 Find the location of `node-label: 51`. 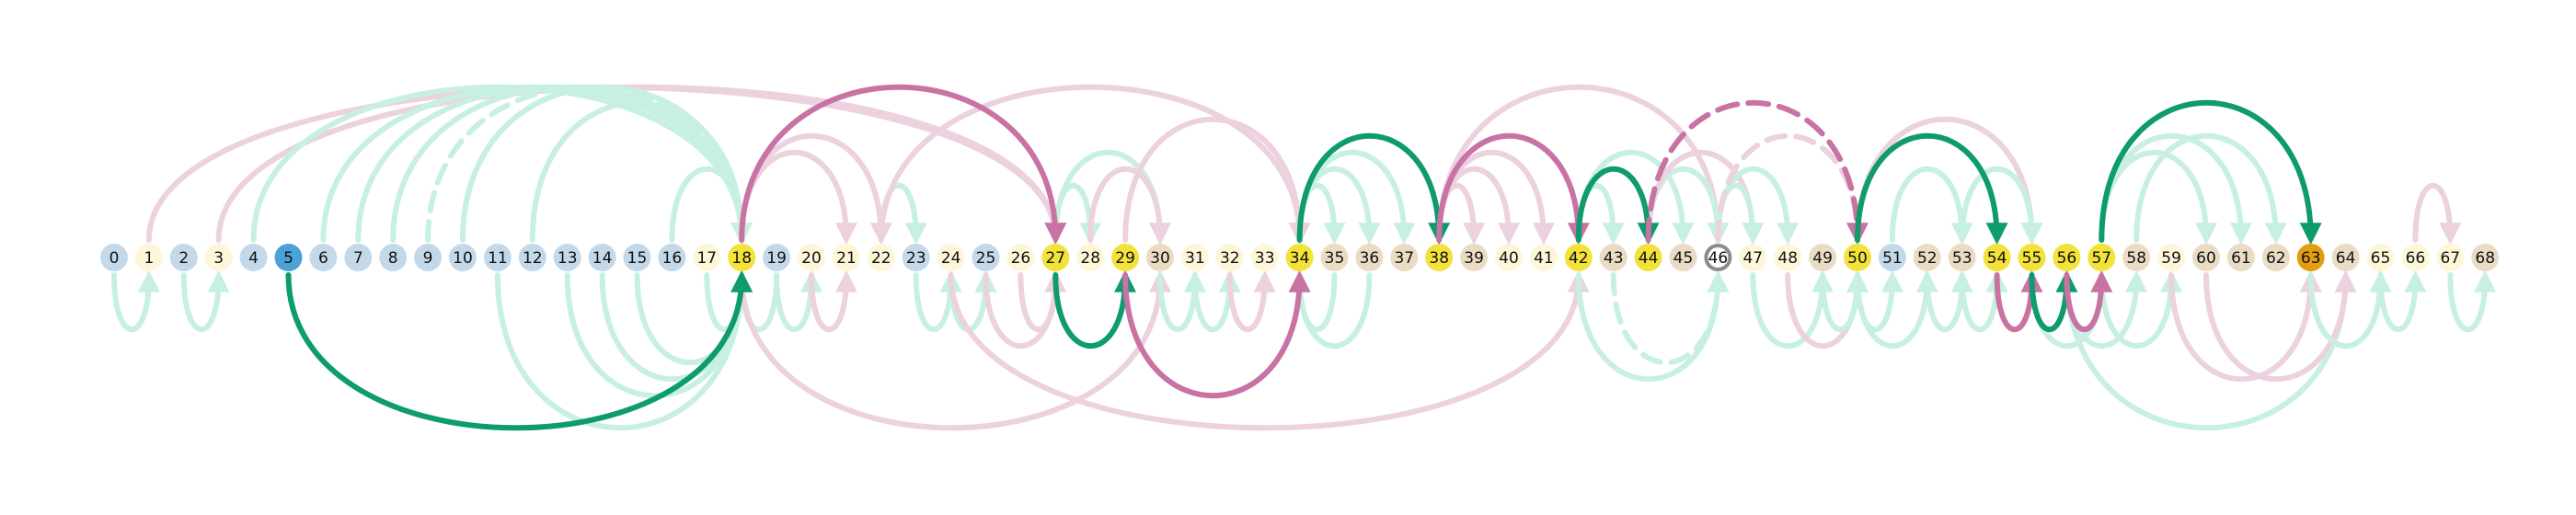

node-label: 51 is located at coordinates (1892, 258).